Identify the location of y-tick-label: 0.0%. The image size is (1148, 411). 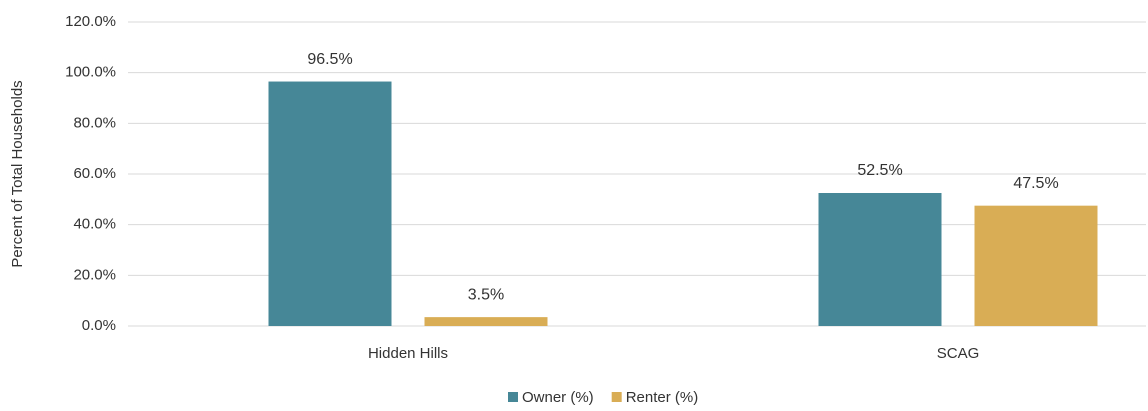
(99, 325).